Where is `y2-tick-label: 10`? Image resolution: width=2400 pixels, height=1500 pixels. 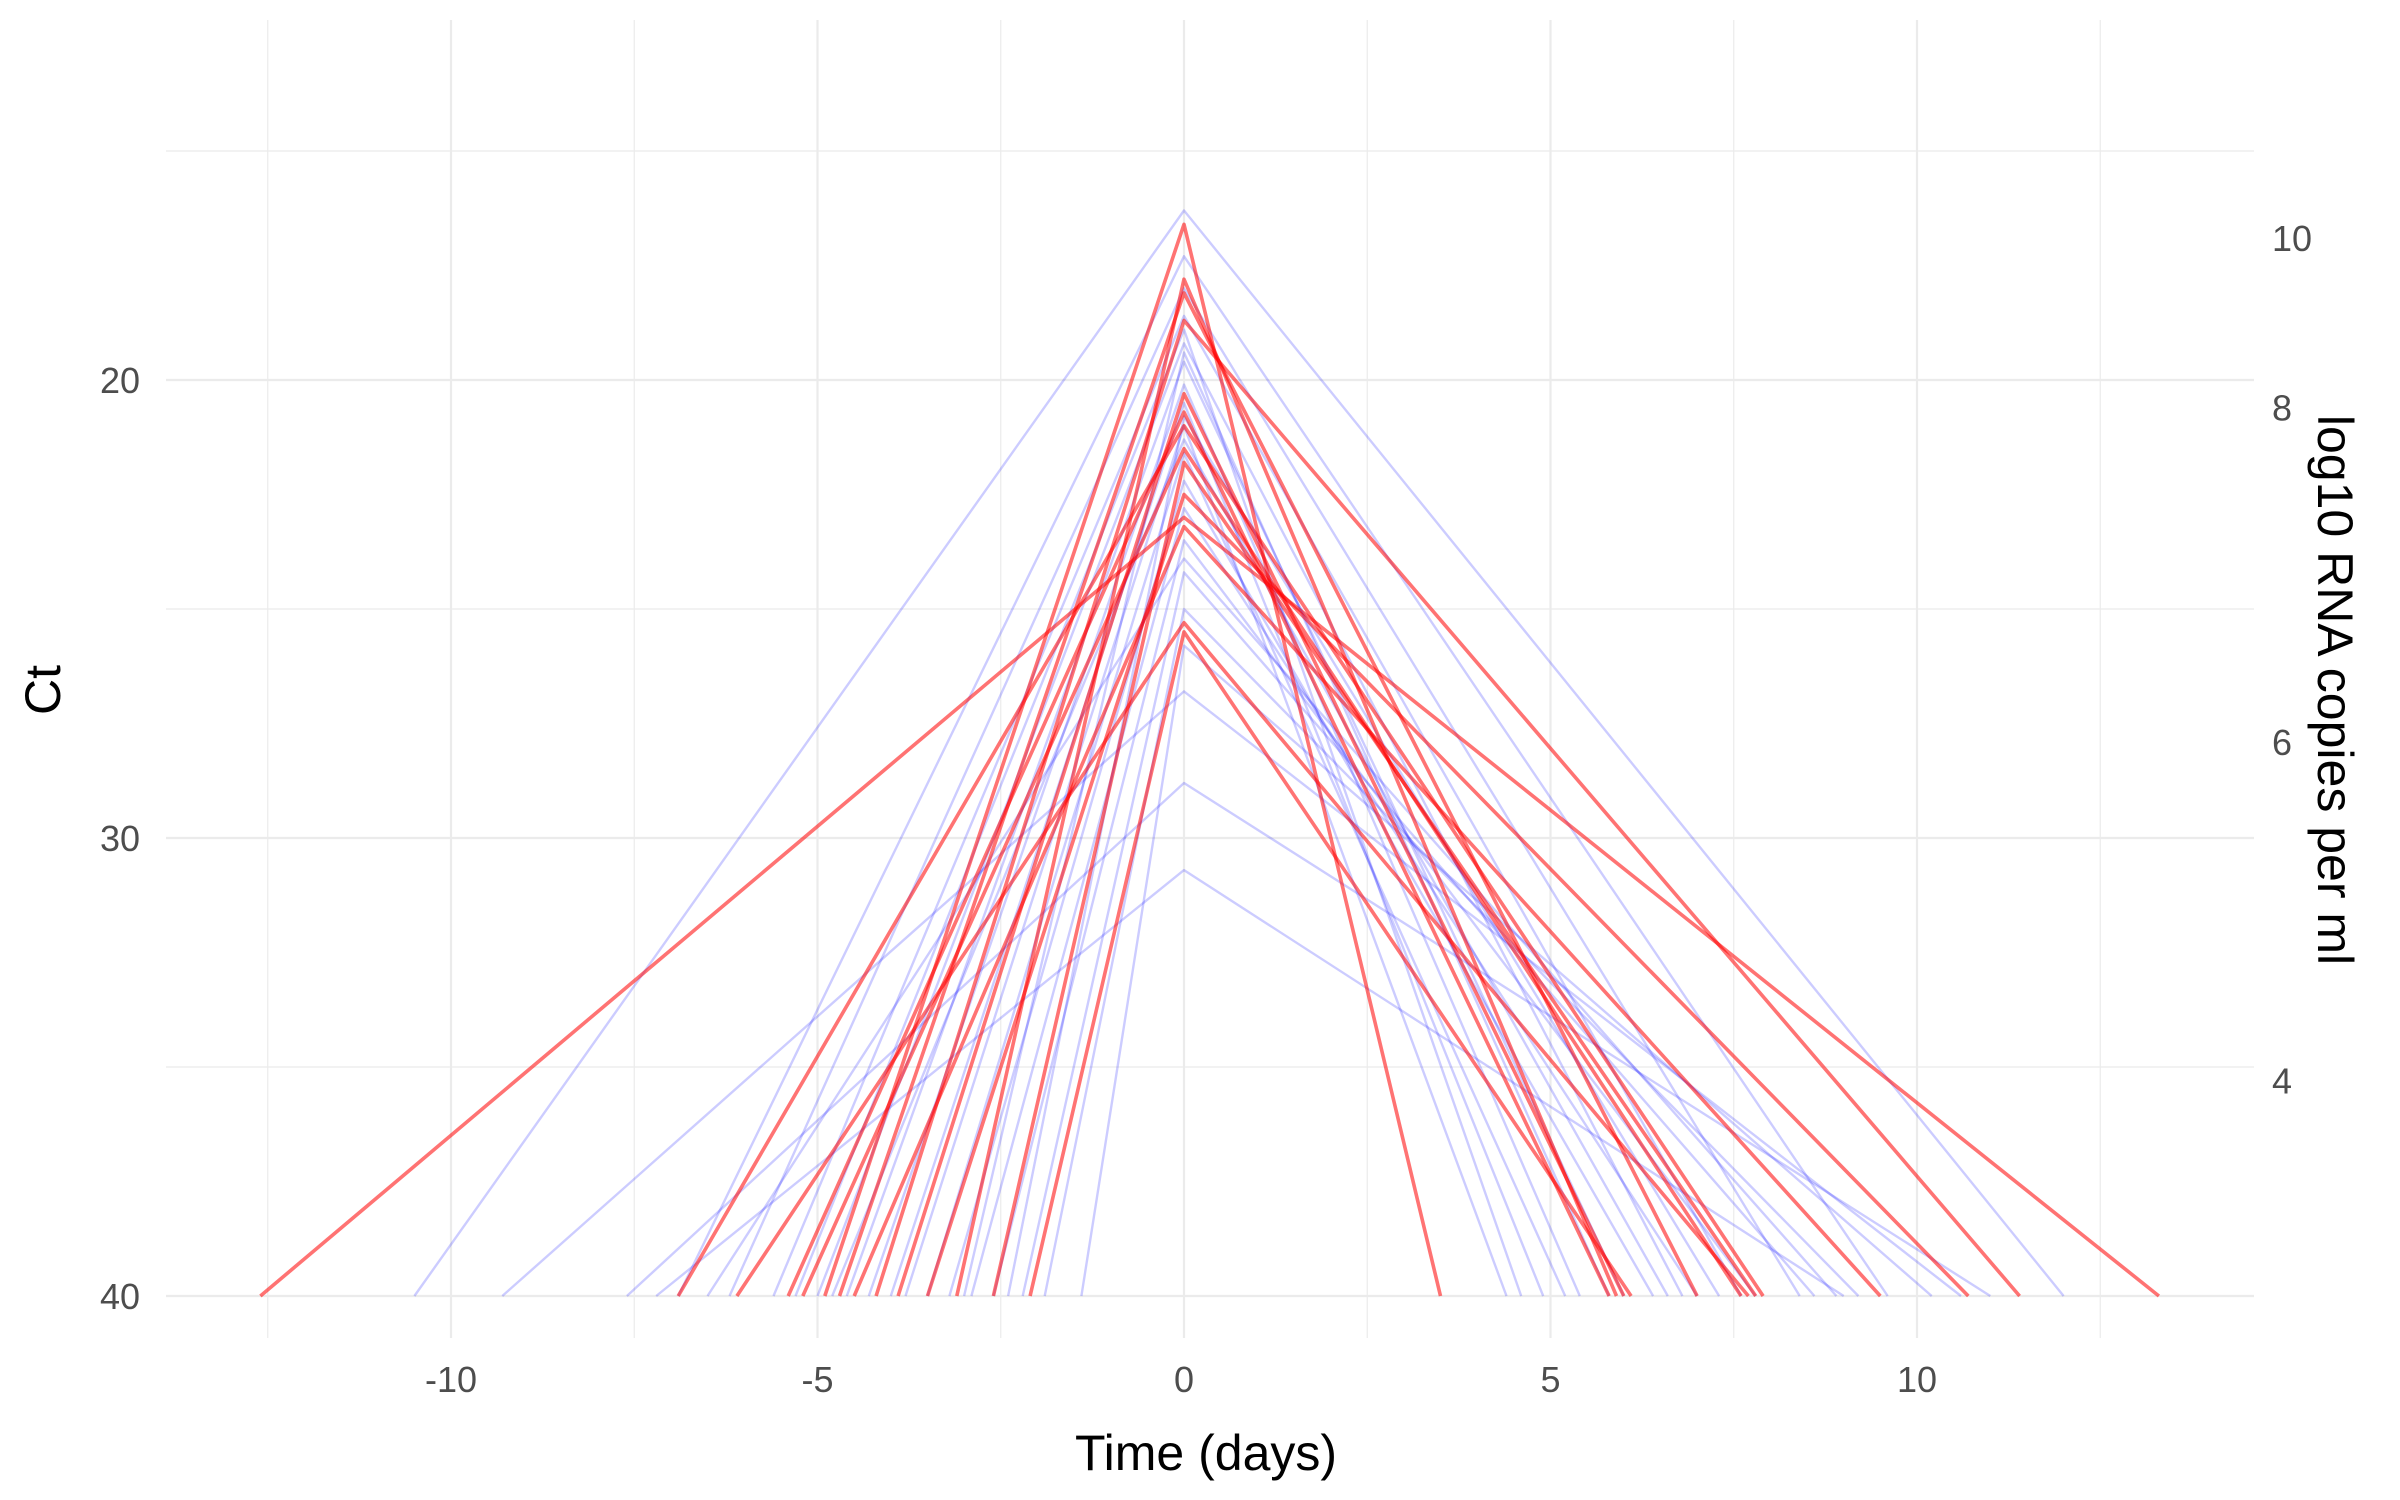 y2-tick-label: 10 is located at coordinates (2292, 238).